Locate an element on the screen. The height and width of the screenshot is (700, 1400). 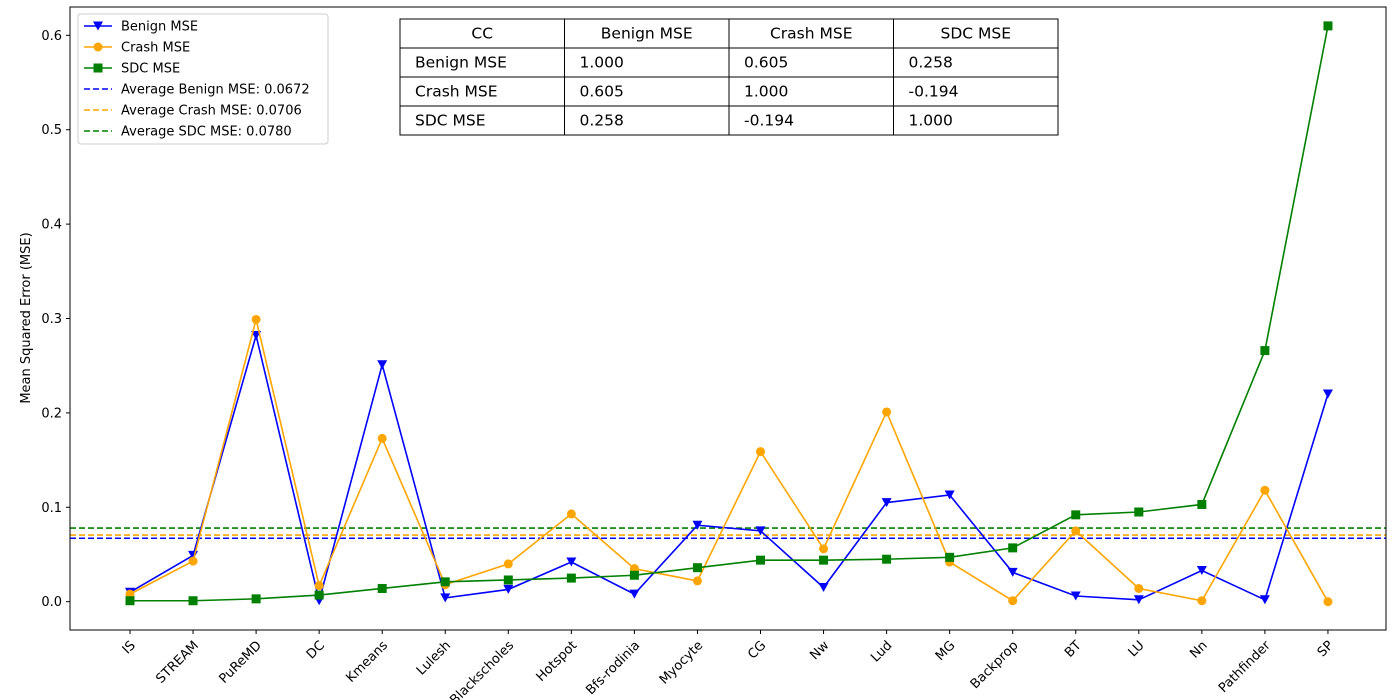
x-tick-label: Myocyte is located at coordinates (681, 662).